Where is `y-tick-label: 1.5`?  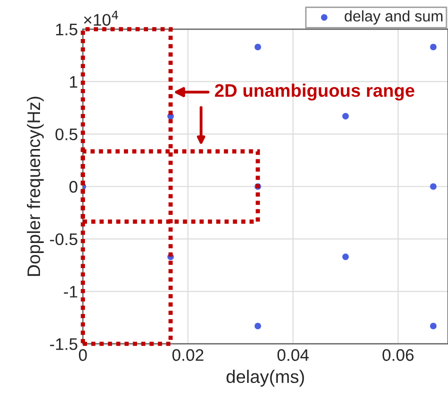 y-tick-label: 1.5 is located at coordinates (67, 30).